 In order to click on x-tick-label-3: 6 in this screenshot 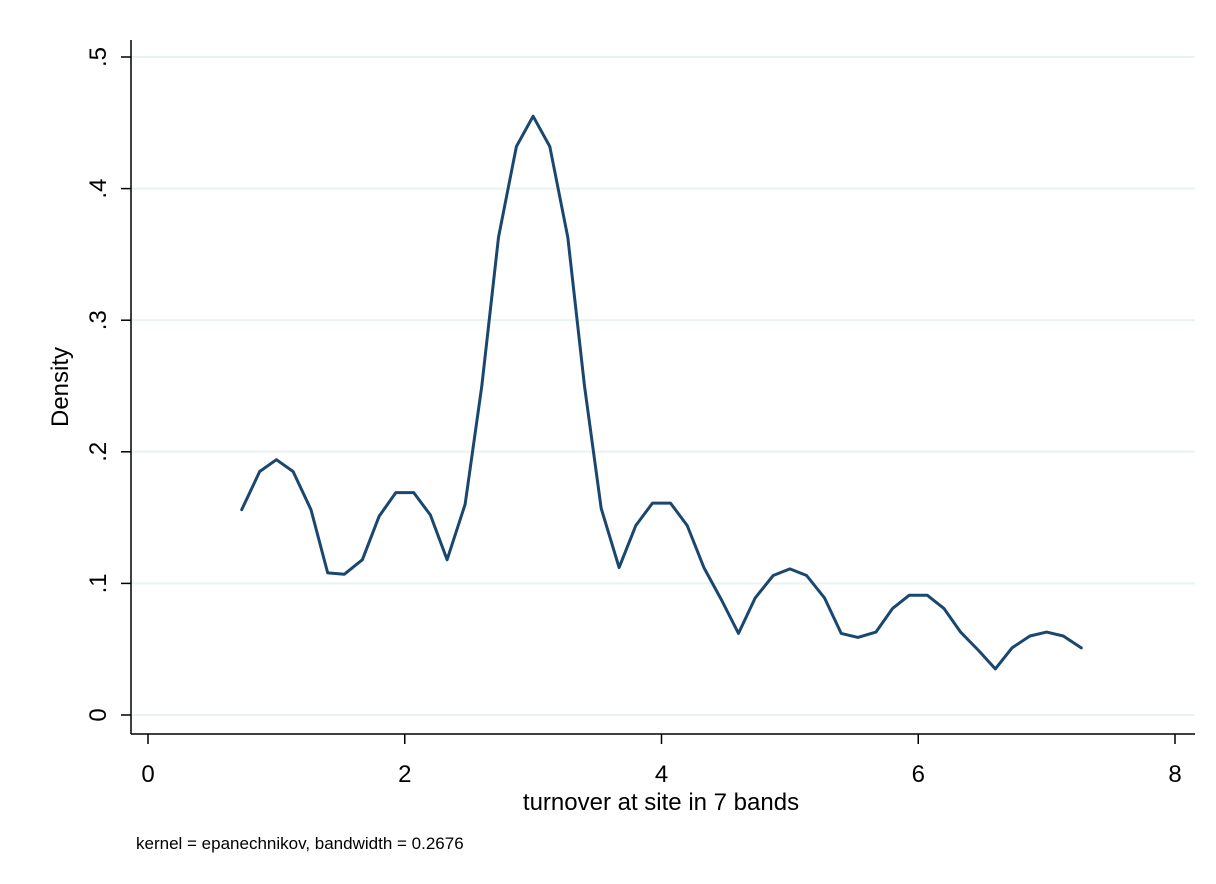, I will do `click(918, 774)`.